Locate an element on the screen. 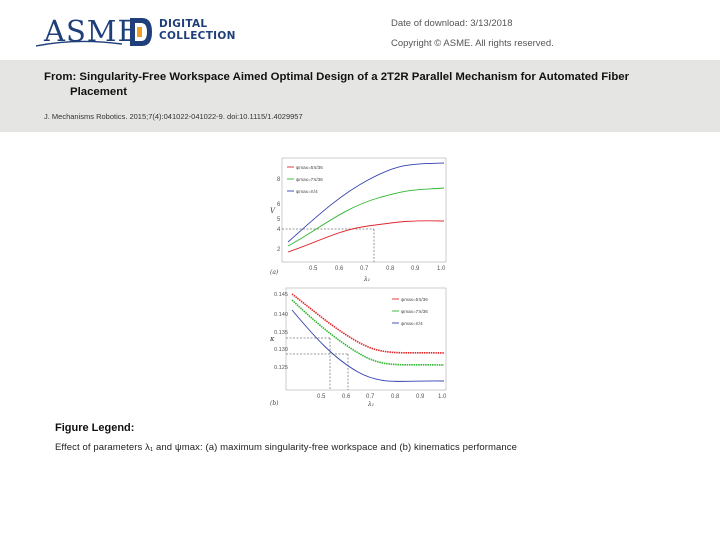  asme-logo: ASME DIGITAL COLLECTION is located at coordinates (141, 33).